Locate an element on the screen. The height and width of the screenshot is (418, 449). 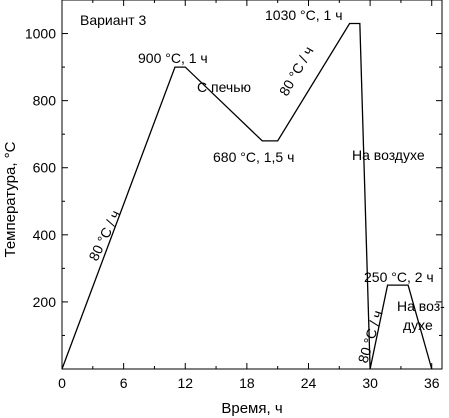
annotation-label: 250 °С, 2 ч is located at coordinates (399, 277).